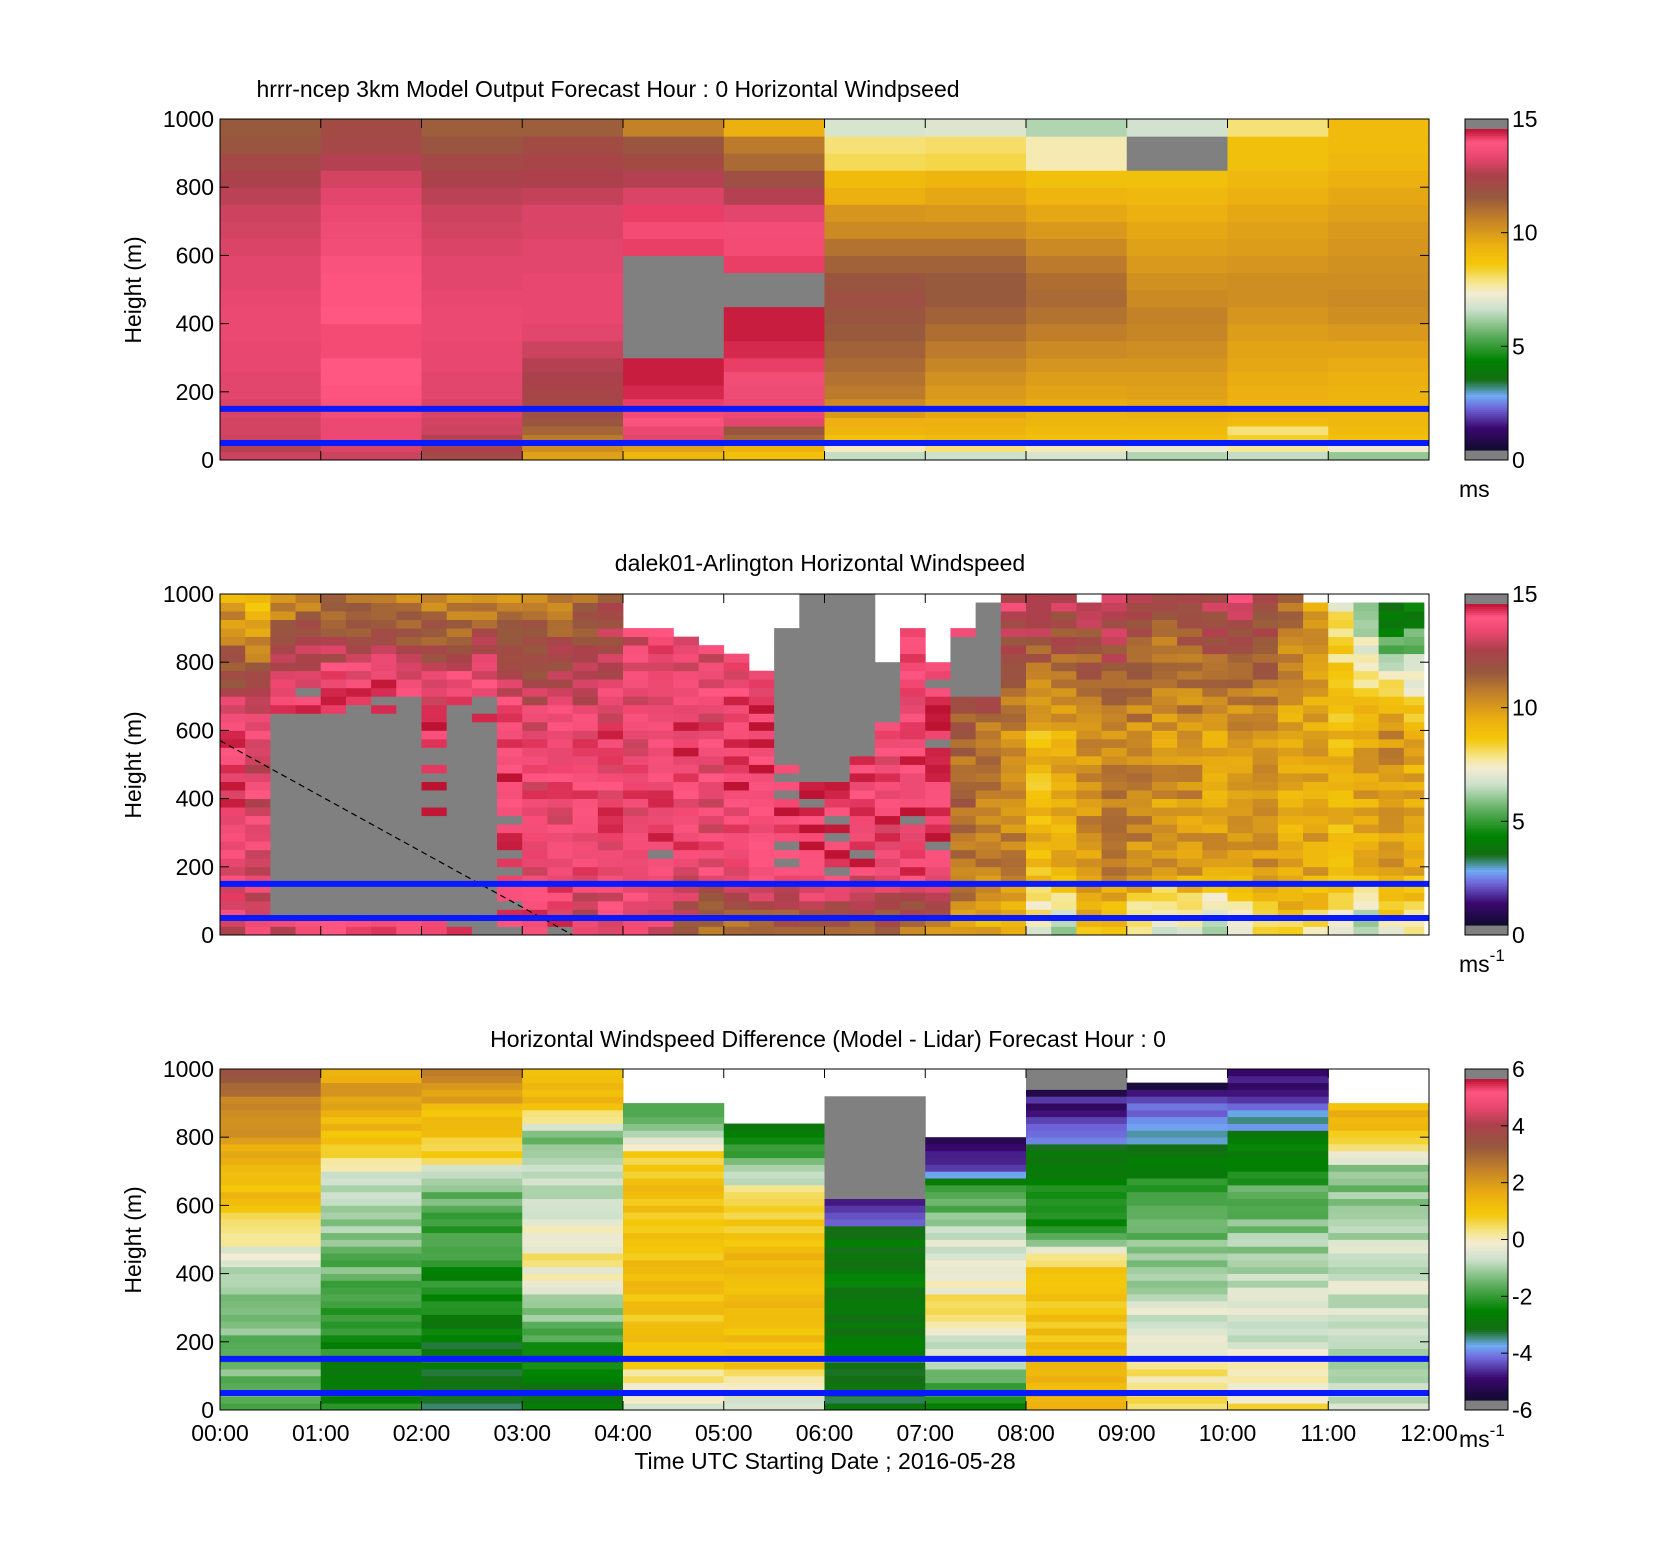  Describe the element at coordinates (1522, 1410) in the screenshot. I see `colorbar-tick-label: -6` at that location.